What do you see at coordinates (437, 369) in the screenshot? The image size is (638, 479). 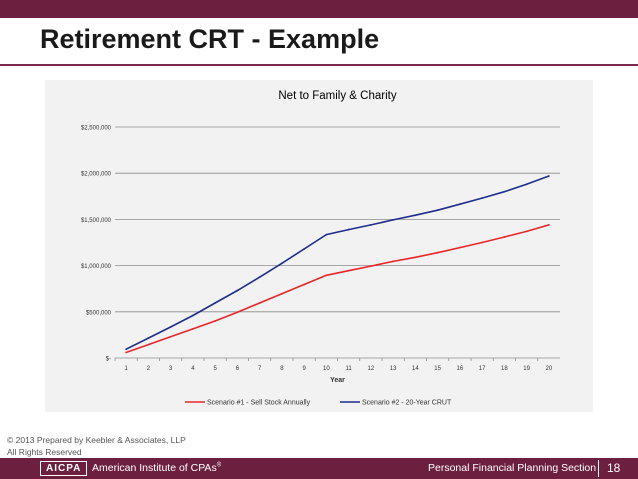 I see `x-tick-label: 15` at bounding box center [437, 369].